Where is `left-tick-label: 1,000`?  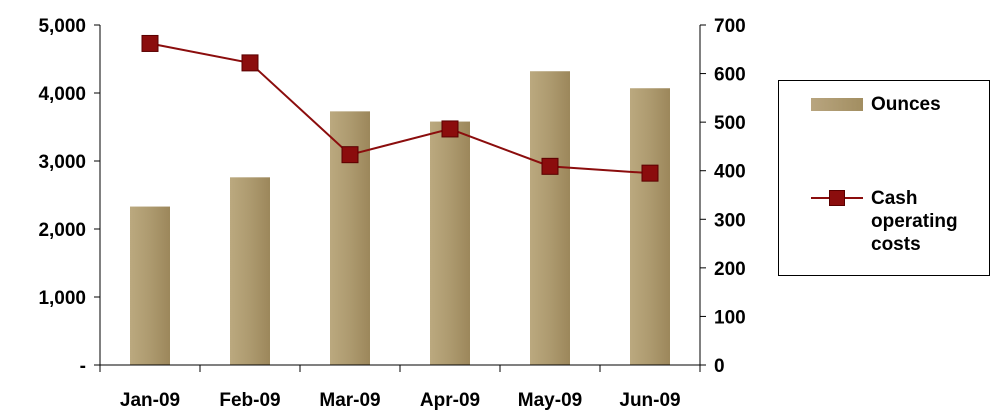
left-tick-label: 1,000 is located at coordinates (62, 298).